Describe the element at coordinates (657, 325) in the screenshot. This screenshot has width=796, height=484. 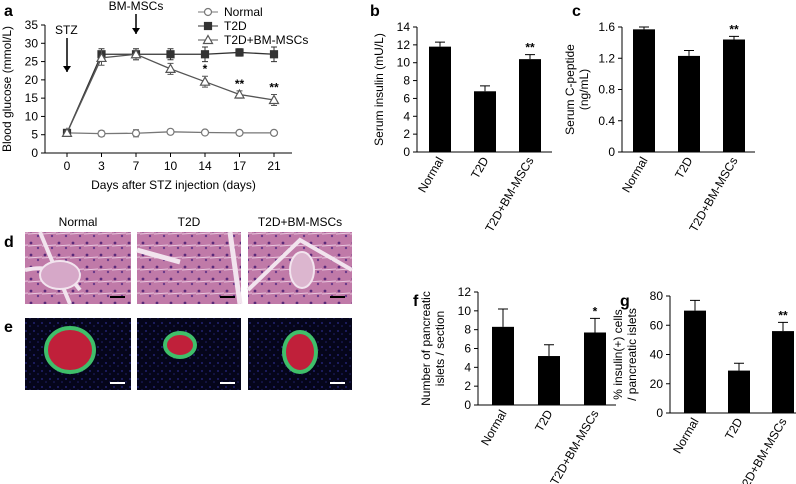
I see `y-tick-label: 60` at that location.